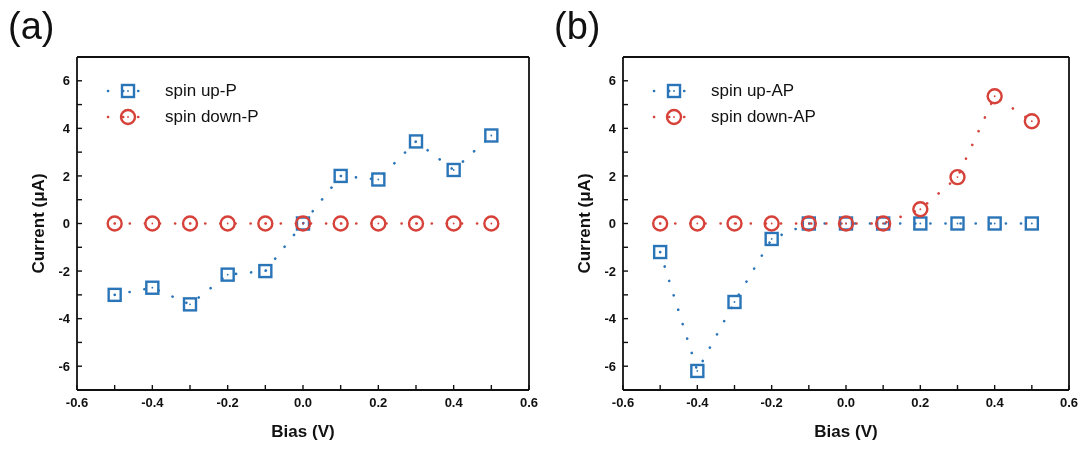  Describe the element at coordinates (763, 117) in the screenshot. I see `legend-label: spin down-AP` at that location.